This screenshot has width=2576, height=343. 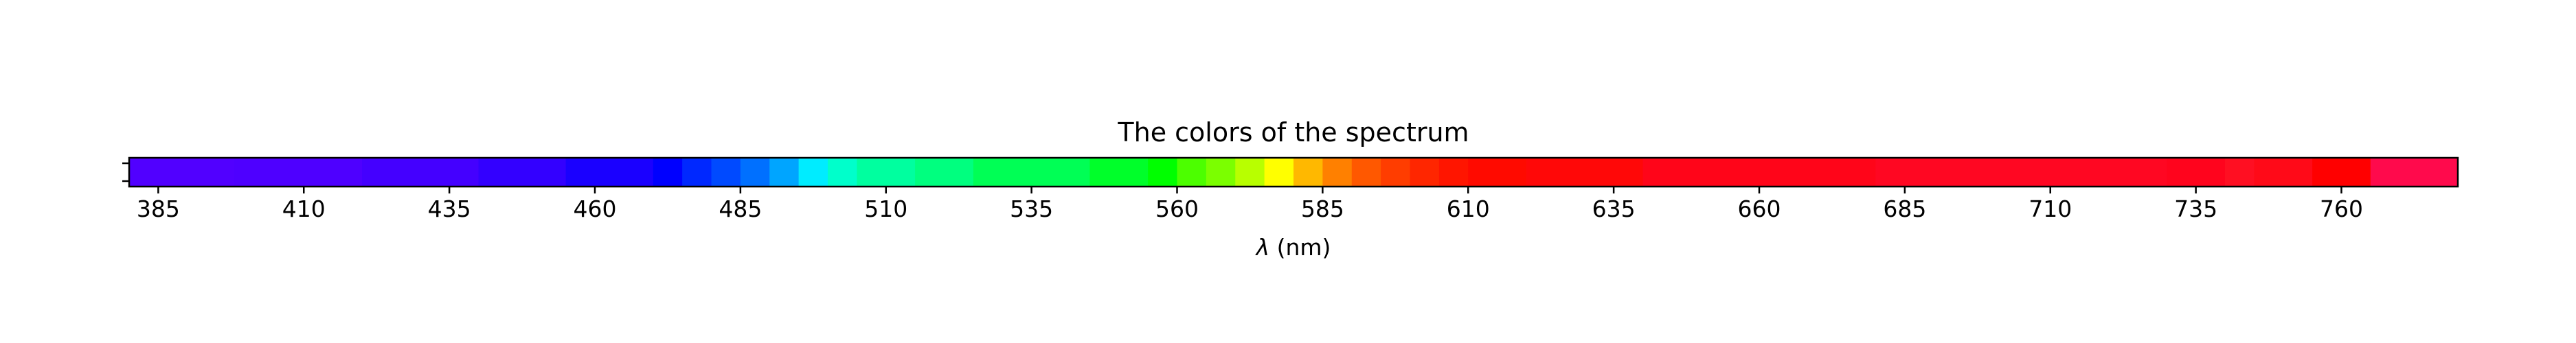 I want to click on x-tick-label-485: 485, so click(x=740, y=209).